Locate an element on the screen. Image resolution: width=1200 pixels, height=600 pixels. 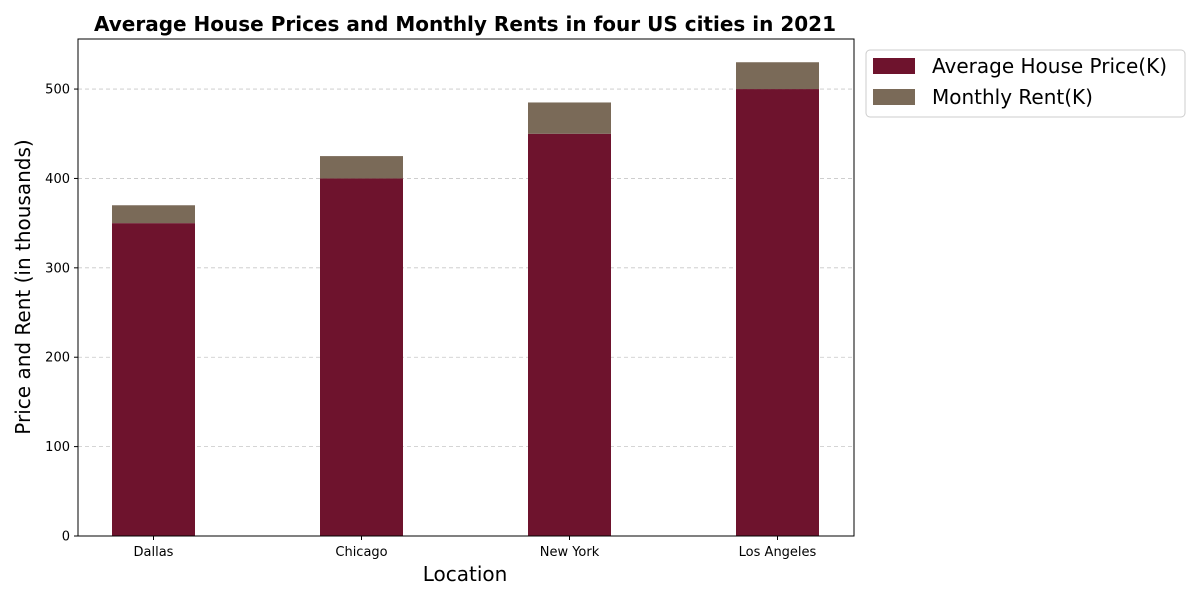
bar-house-price-new-york is located at coordinates (569, 335).